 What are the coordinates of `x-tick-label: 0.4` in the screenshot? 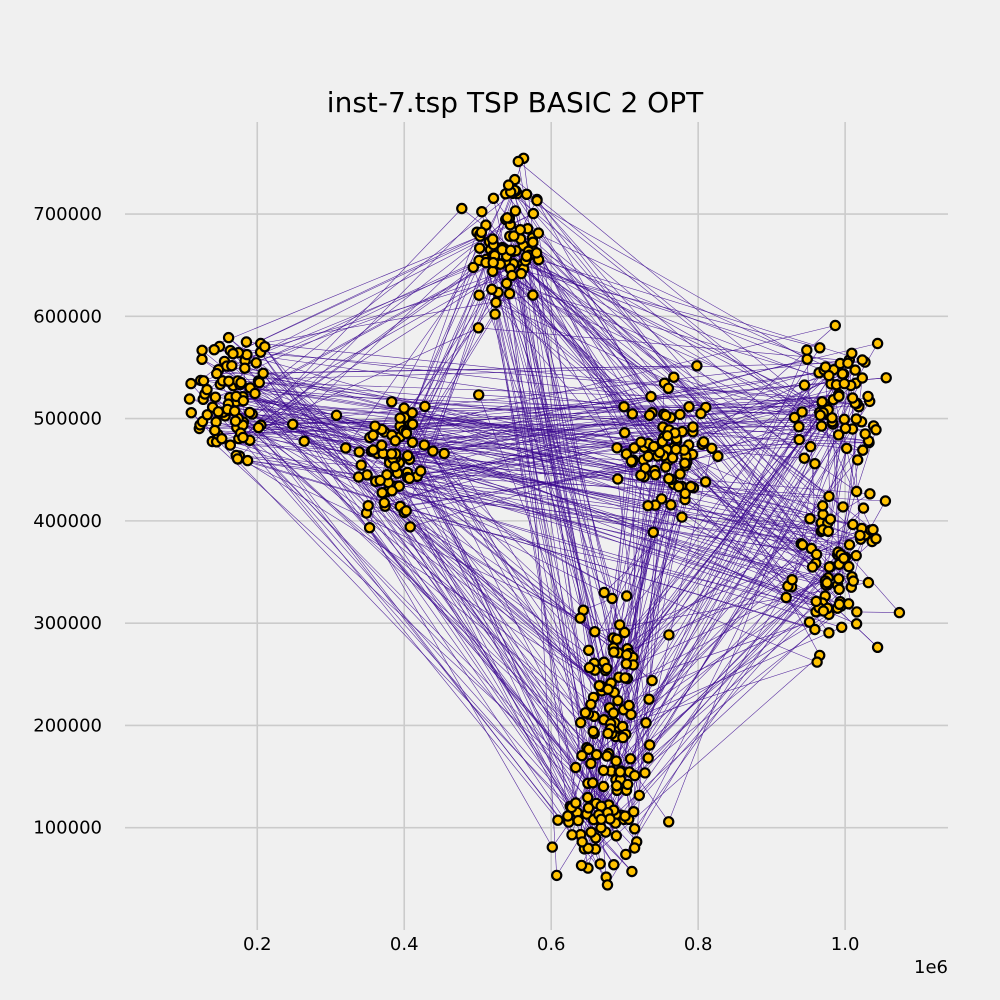 It's located at (404, 944).